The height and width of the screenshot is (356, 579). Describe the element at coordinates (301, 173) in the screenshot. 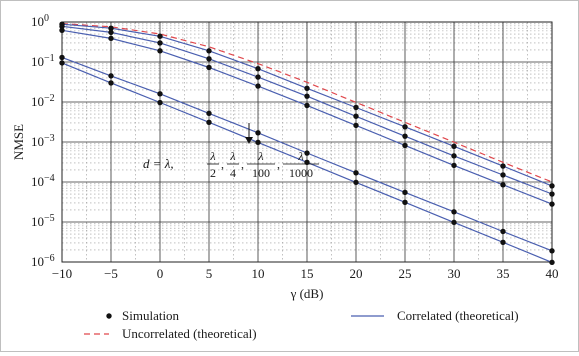

I see `fraction-denominator: 1000` at that location.